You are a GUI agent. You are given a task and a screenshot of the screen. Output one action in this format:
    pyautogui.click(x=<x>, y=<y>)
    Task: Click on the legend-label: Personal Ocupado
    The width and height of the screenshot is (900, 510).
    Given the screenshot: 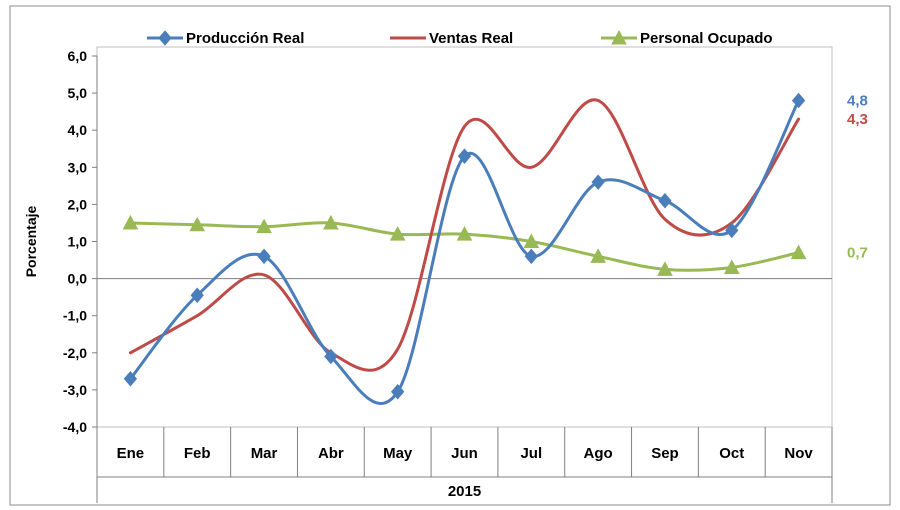 What is the action you would take?
    pyautogui.click(x=706, y=38)
    